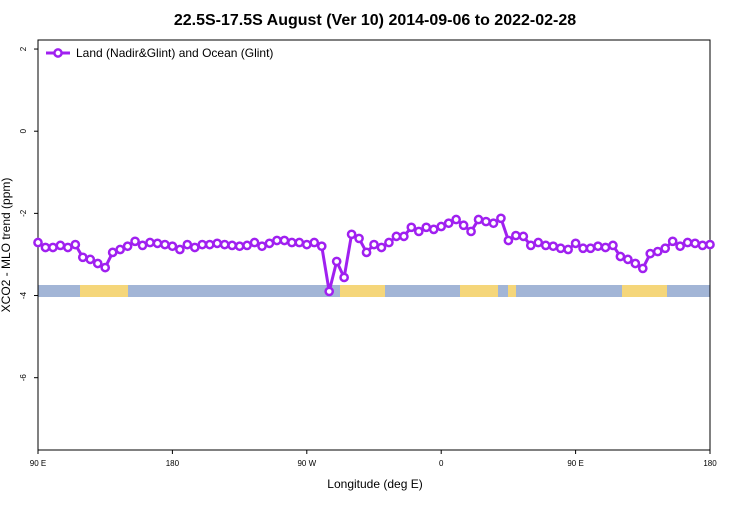 The image size is (750, 505). Describe the element at coordinates (58, 53) in the screenshot. I see `legend-marker` at that location.